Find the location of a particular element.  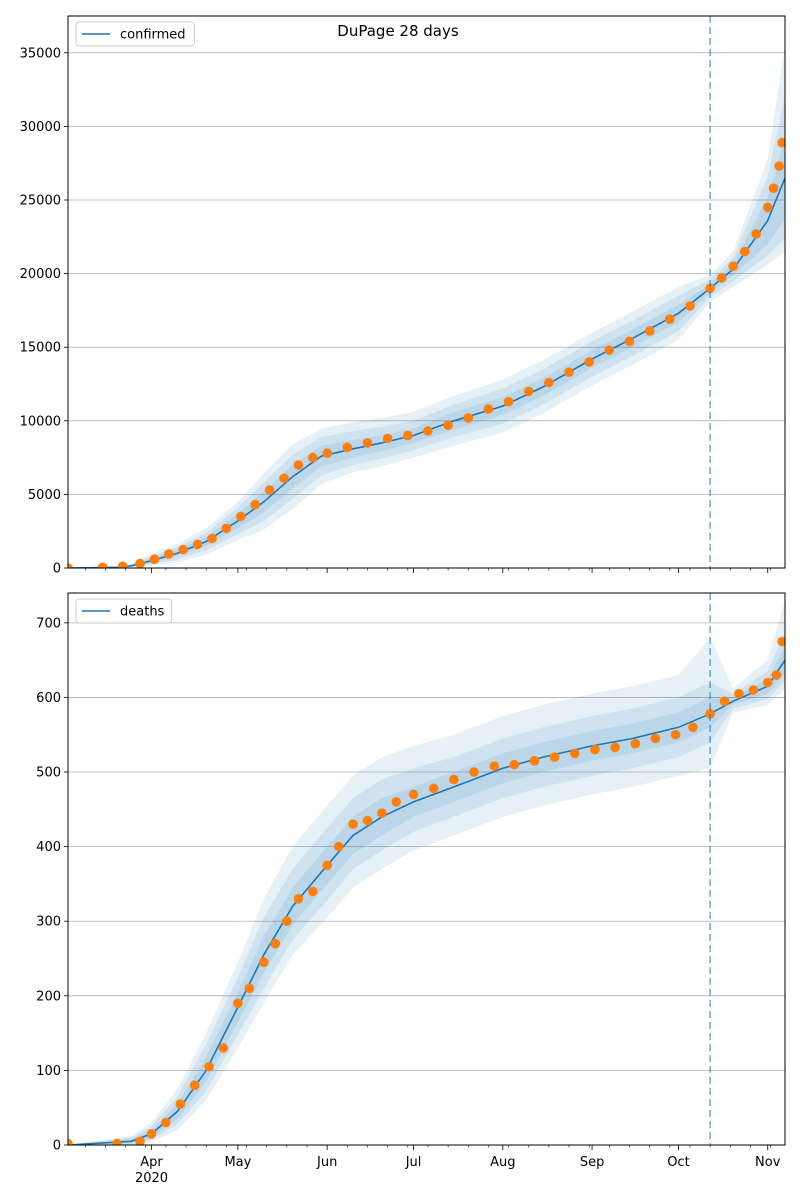

y-tick-label: 25000 is located at coordinates (40, 201).